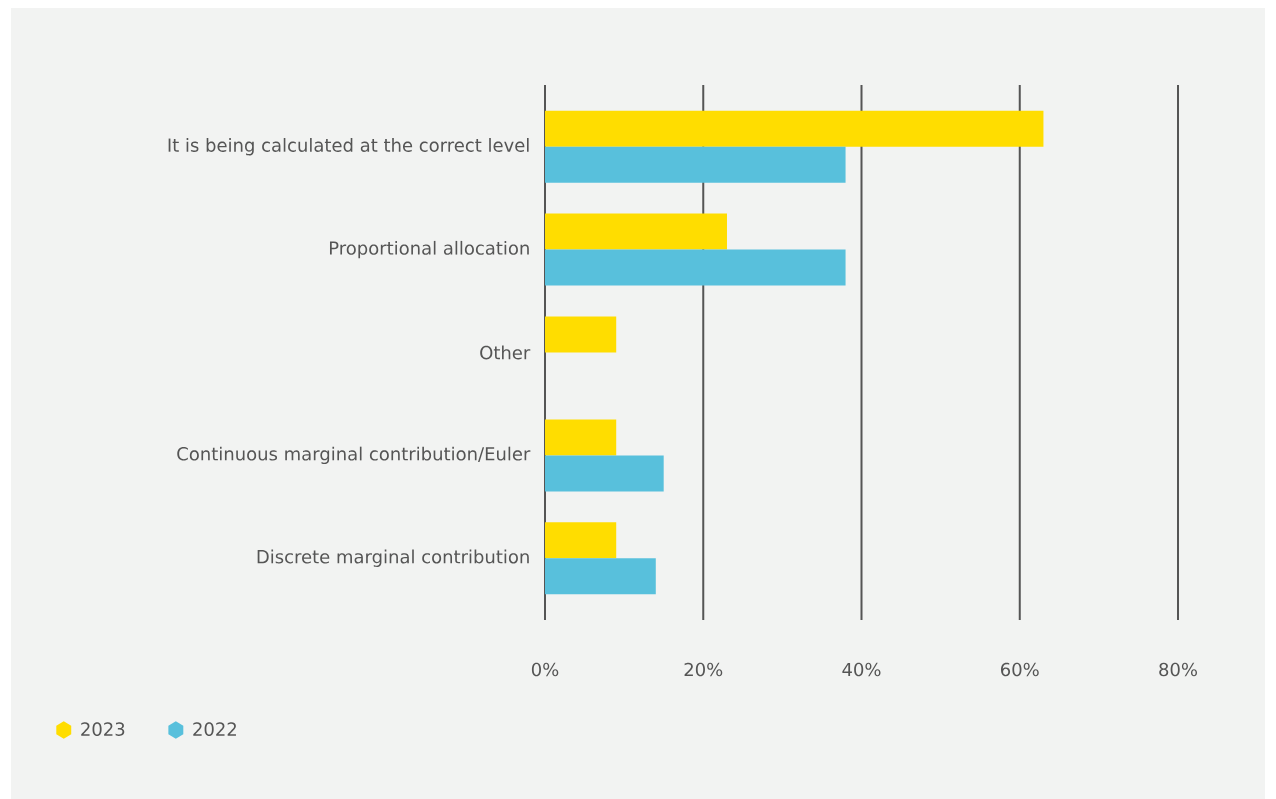 The image size is (1276, 799). What do you see at coordinates (348, 147) in the screenshot?
I see `y-tick-label: It is being calculated at the correct level` at bounding box center [348, 147].